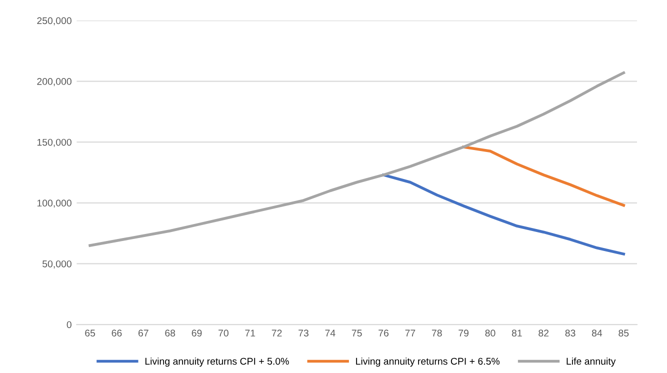  Describe the element at coordinates (54, 82) in the screenshot. I see `y-tick-label: 200,000` at that location.